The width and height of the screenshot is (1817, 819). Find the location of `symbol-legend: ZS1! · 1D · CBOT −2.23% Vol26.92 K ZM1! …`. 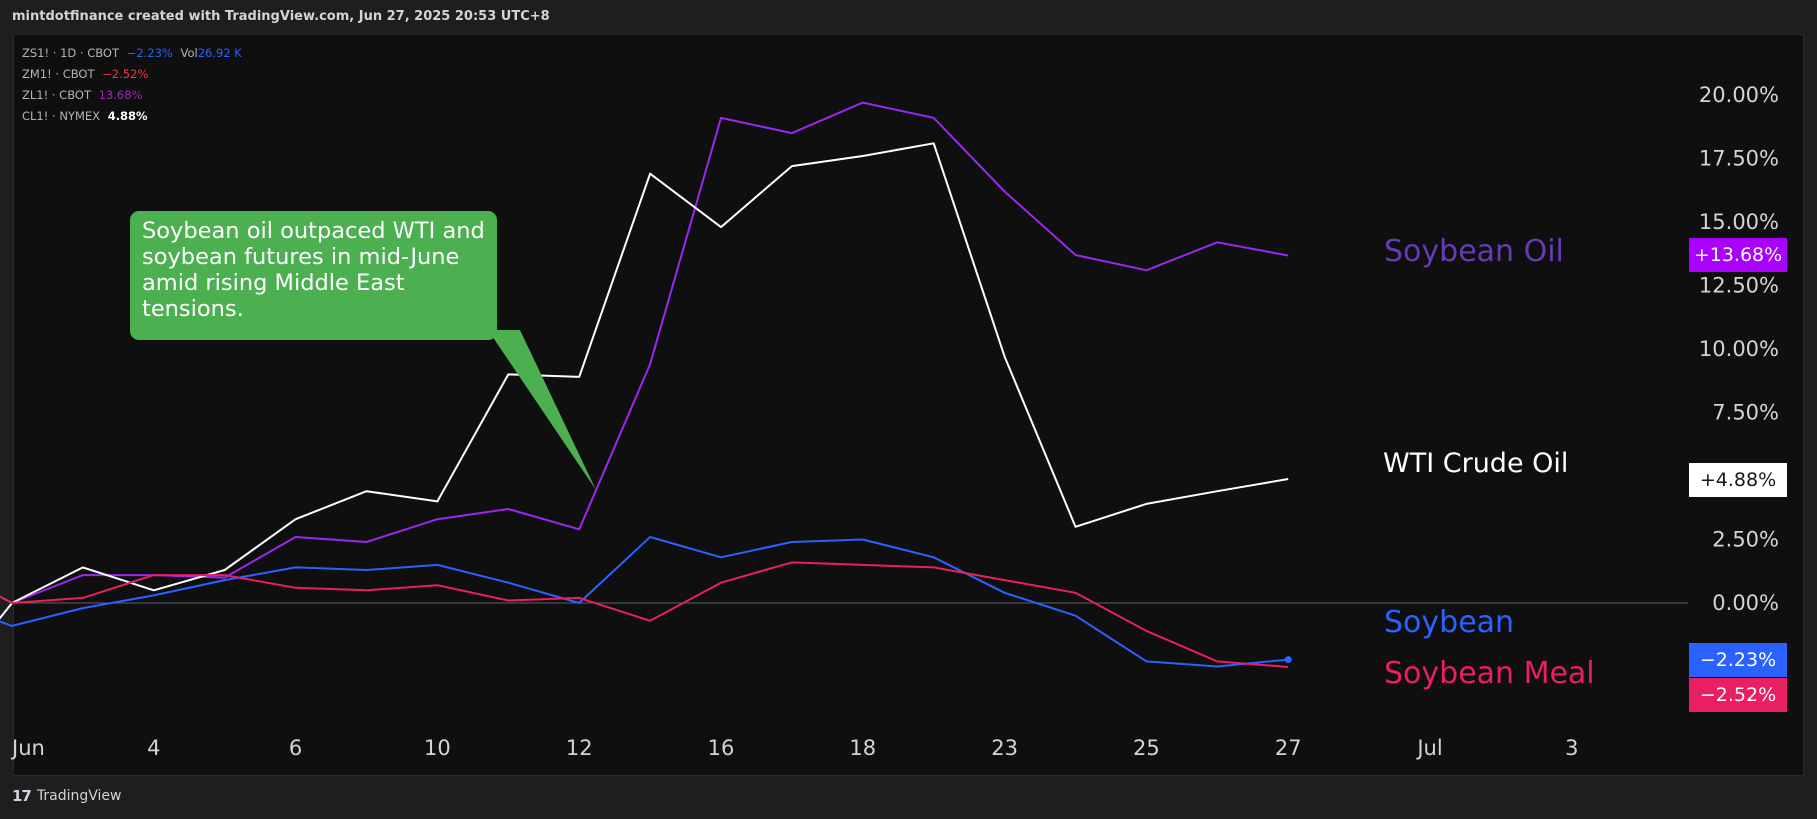

symbol-legend: ZS1! · 1D · CBOT −2.23% Vol26.92 K ZM1! … is located at coordinates (134, 85).